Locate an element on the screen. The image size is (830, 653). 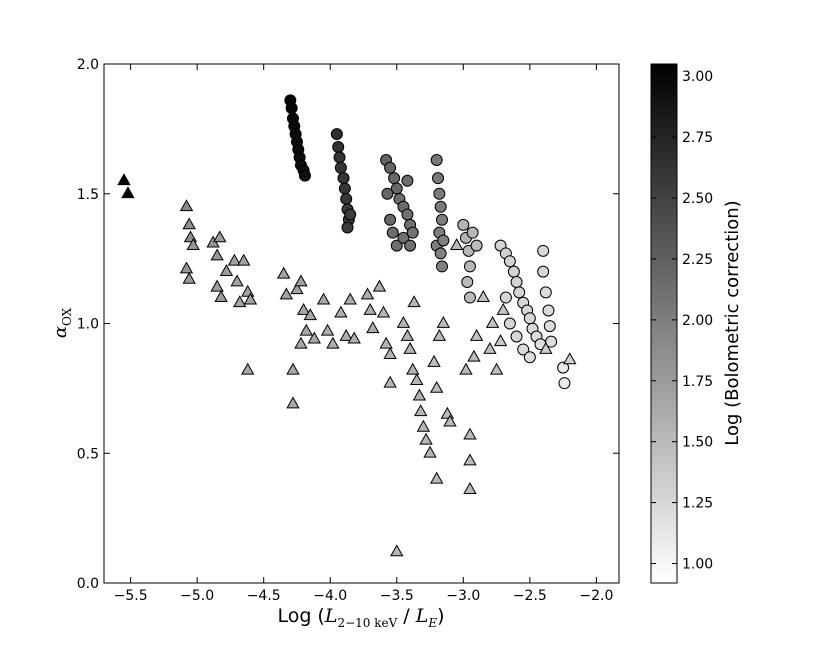
x-tick-label: −3.0 is located at coordinates (463, 596).